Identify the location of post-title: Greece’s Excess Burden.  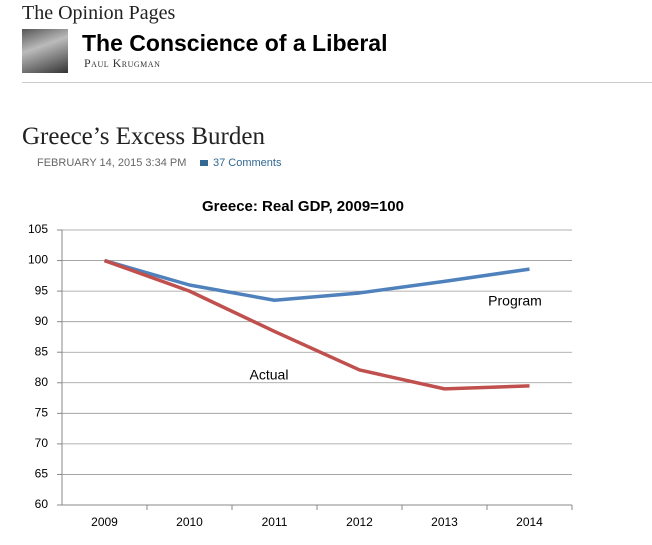
(143, 136).